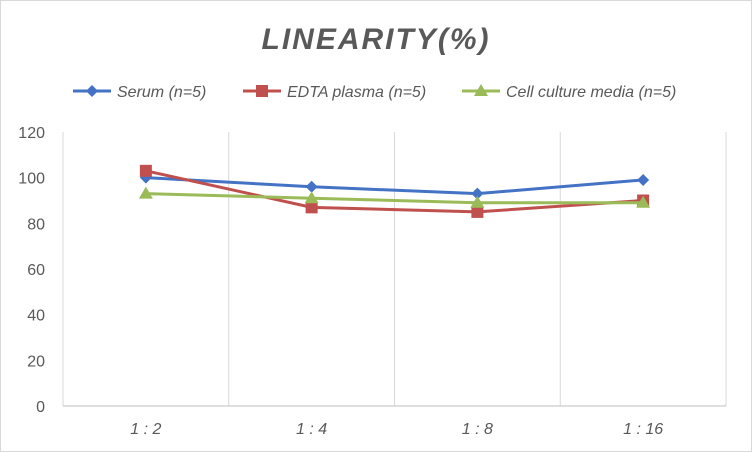 This screenshot has width=752, height=452. What do you see at coordinates (591, 92) in the screenshot?
I see `legend-label: Cell culture media (n=5)` at bounding box center [591, 92].